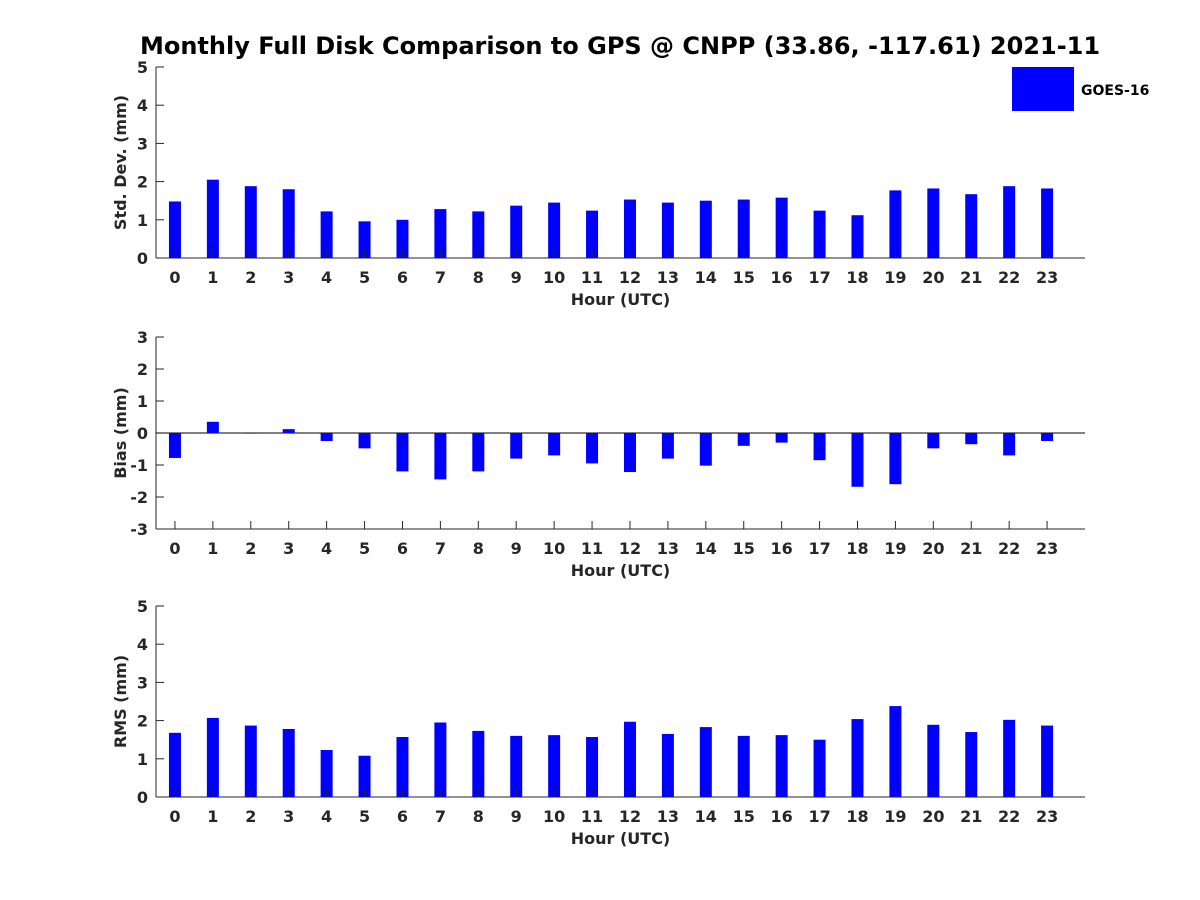 This screenshot has height=900, width=1200. What do you see at coordinates (326, 548) in the screenshot?
I see `bias-x-tick-label: 4` at bounding box center [326, 548].